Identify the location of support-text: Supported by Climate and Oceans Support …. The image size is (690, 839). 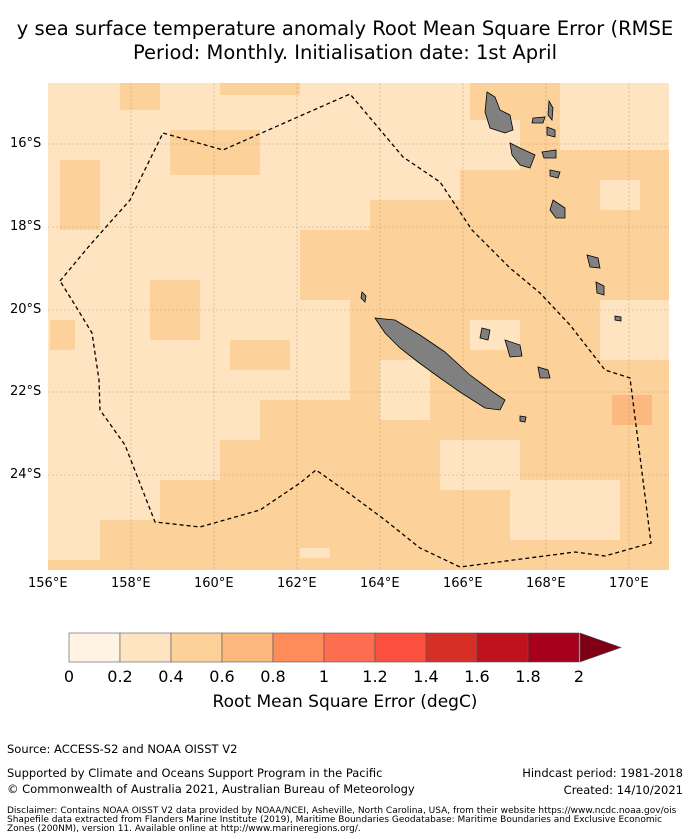
(195, 773).